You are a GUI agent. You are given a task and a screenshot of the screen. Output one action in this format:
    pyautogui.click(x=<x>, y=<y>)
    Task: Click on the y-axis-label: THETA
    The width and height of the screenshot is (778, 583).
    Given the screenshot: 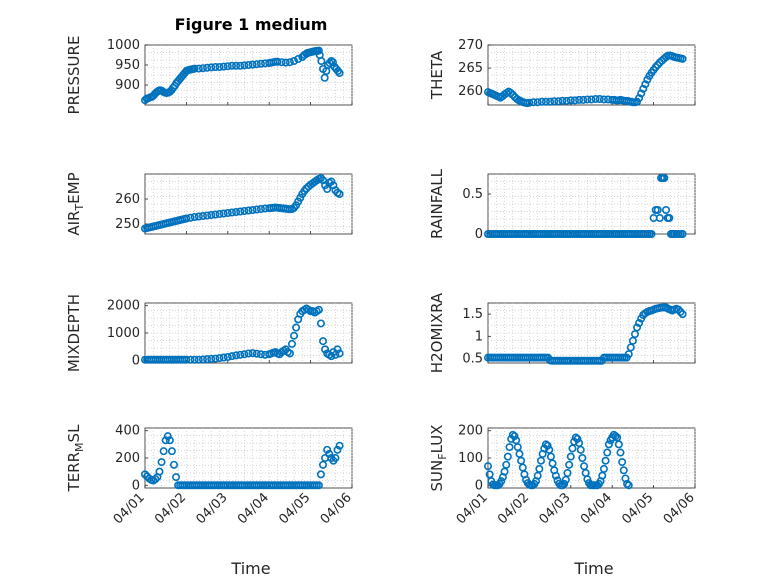 What is the action you would take?
    pyautogui.click(x=437, y=75)
    